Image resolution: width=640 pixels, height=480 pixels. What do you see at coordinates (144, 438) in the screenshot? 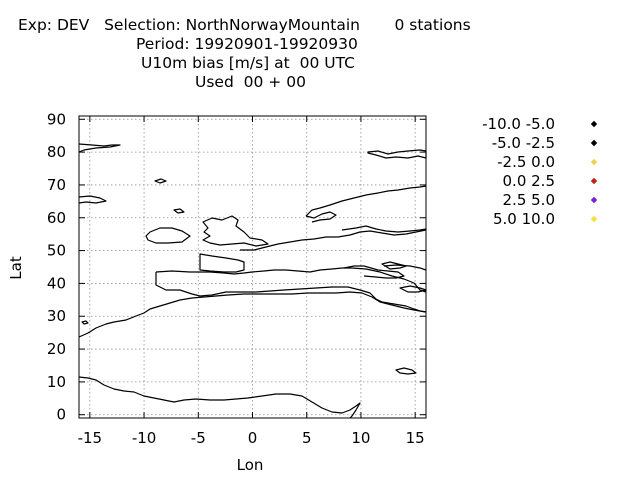
I see `x-tick-label: -10` at bounding box center [144, 438].